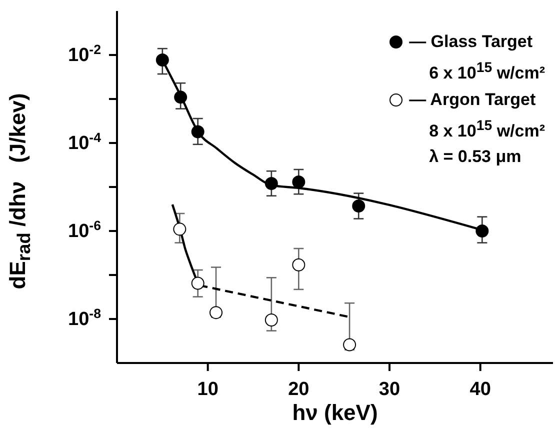  Describe the element at coordinates (480, 389) in the screenshot. I see `x-tick-label: 40` at that location.